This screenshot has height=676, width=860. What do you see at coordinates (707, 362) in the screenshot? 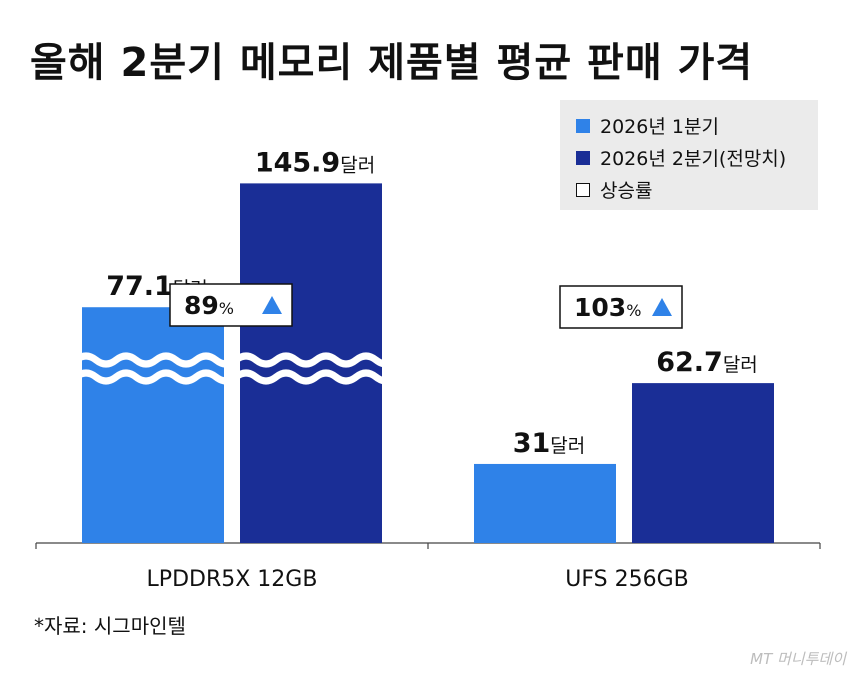
I see `value-label: 62.7달러` at bounding box center [707, 362].